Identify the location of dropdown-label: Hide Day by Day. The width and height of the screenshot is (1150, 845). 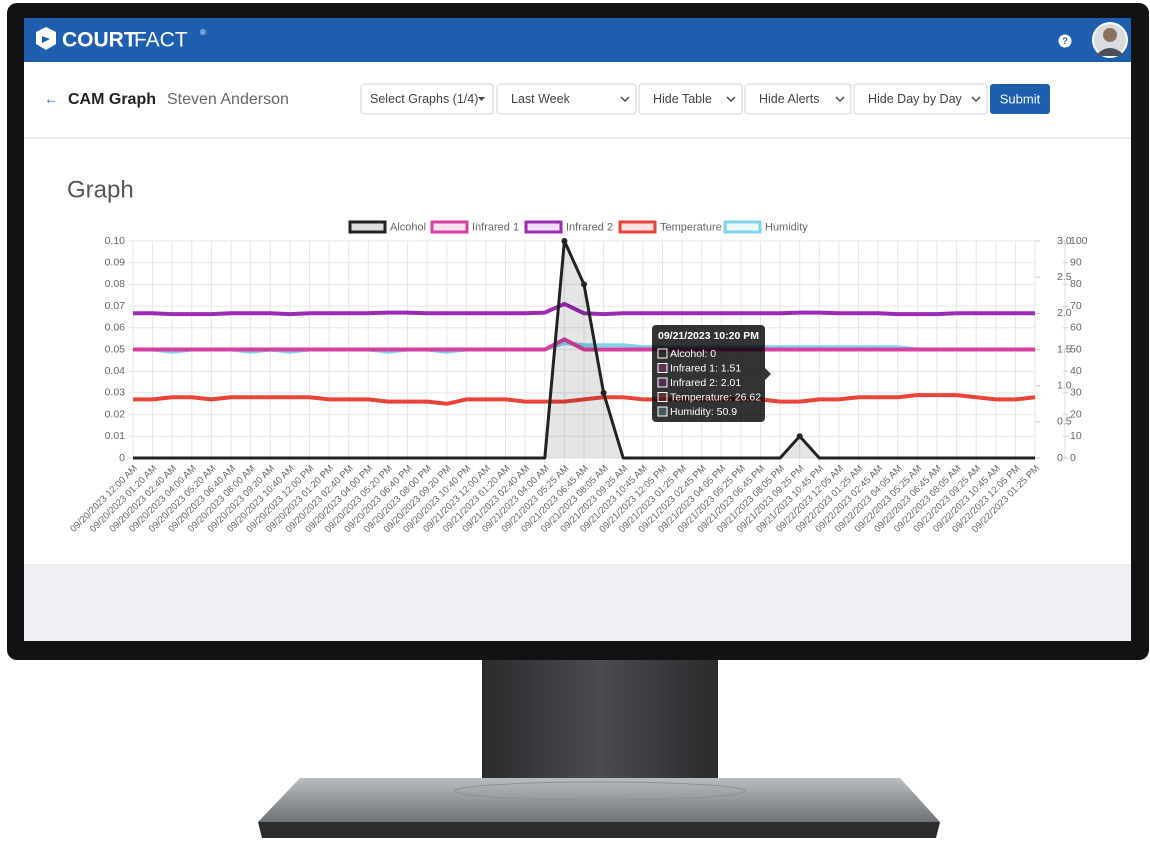
(915, 99).